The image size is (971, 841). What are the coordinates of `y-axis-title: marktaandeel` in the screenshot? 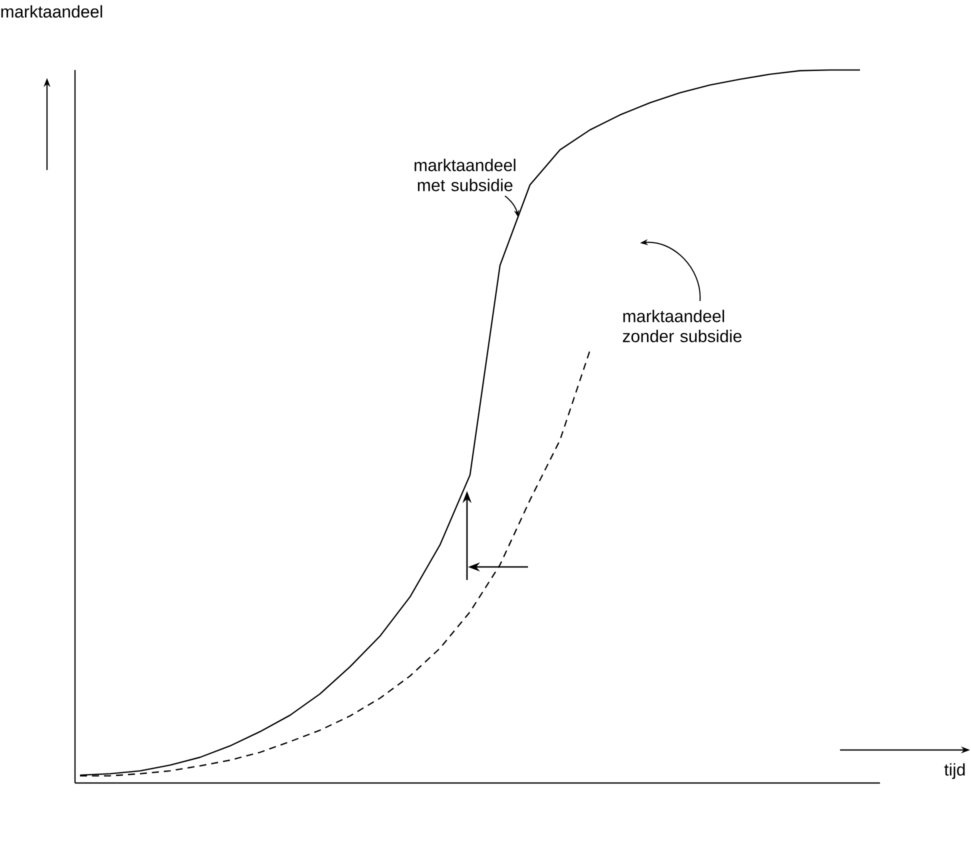 It's located at (51, 11).